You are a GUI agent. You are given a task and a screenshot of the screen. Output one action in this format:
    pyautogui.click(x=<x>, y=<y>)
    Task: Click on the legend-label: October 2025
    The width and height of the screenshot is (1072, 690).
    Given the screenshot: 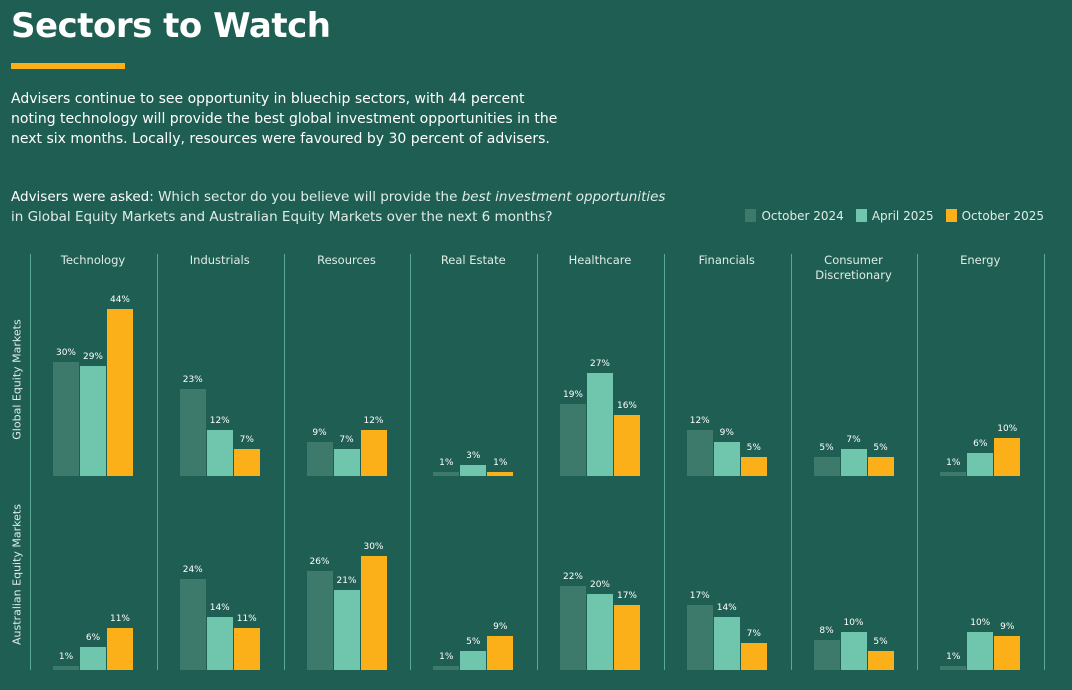 What is the action you would take?
    pyautogui.click(x=1002, y=216)
    